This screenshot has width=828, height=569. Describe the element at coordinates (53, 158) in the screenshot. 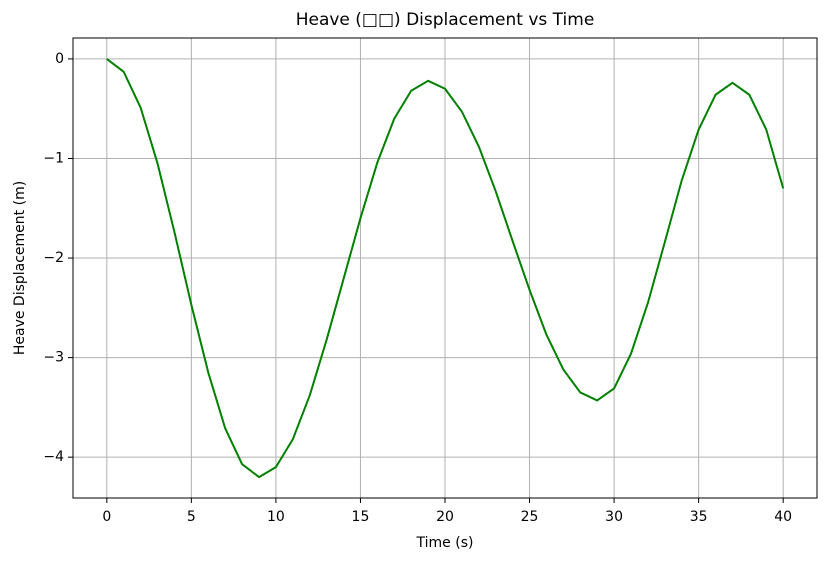

I see `y-tick-label: −1` at that location.